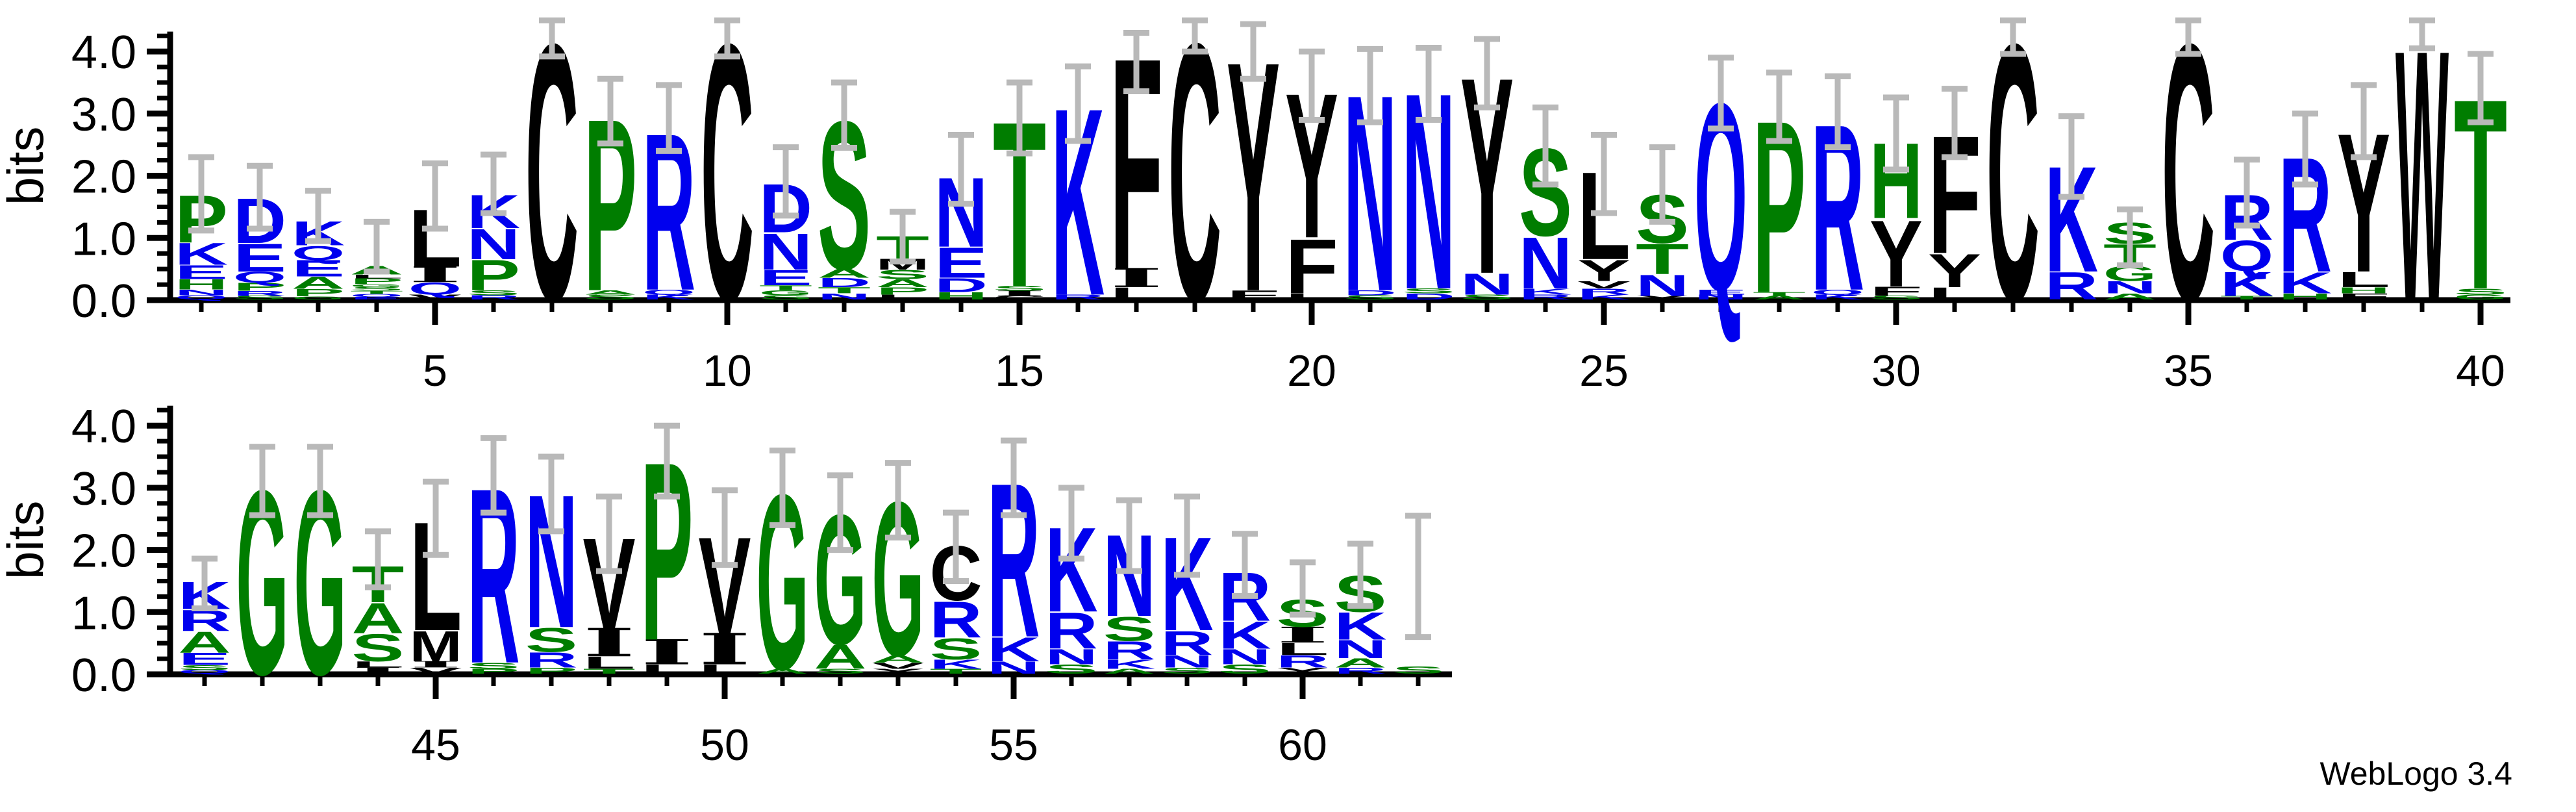 The height and width of the screenshot is (812, 2576). Describe the element at coordinates (103, 489) in the screenshot. I see `y-tick-label: 3.0` at that location.